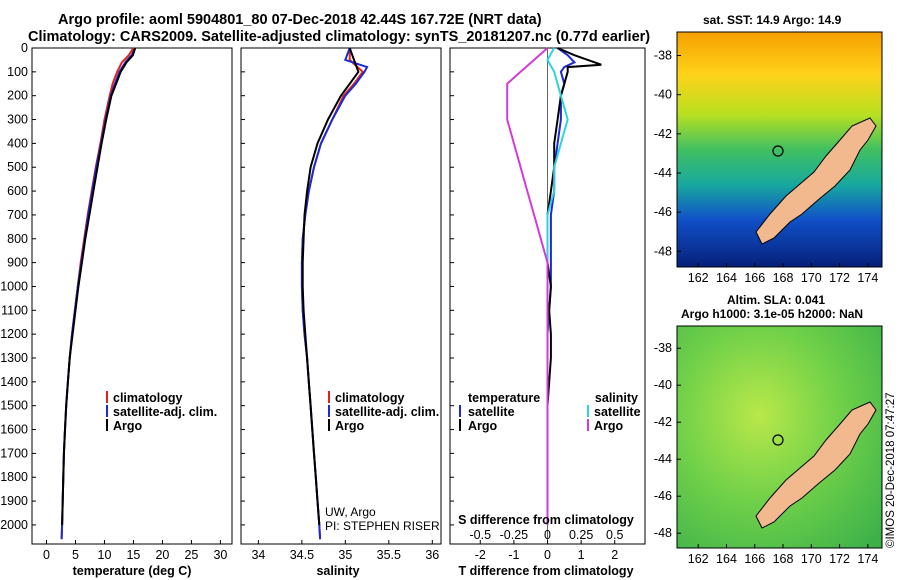 This screenshot has height=580, width=900. I want to click on depth-tick-label: 1100, so click(14, 310).